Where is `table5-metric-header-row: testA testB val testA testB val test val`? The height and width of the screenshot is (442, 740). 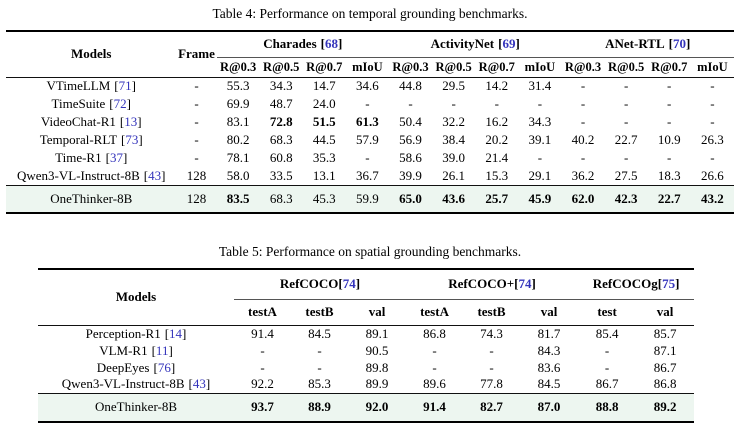 table5-metric-header-row: testA testB val testA testB val test val is located at coordinates (366, 312).